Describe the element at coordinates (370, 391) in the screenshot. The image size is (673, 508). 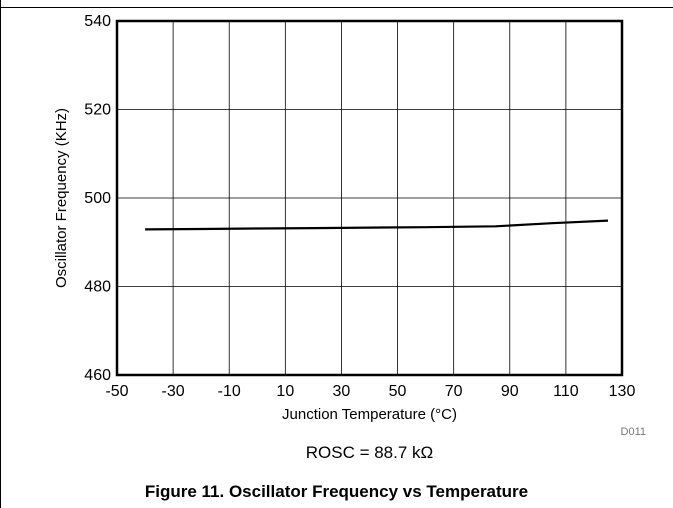
I see `x-tick-labels: -50 -30 -10 10 30 50 70 90 110 130` at that location.